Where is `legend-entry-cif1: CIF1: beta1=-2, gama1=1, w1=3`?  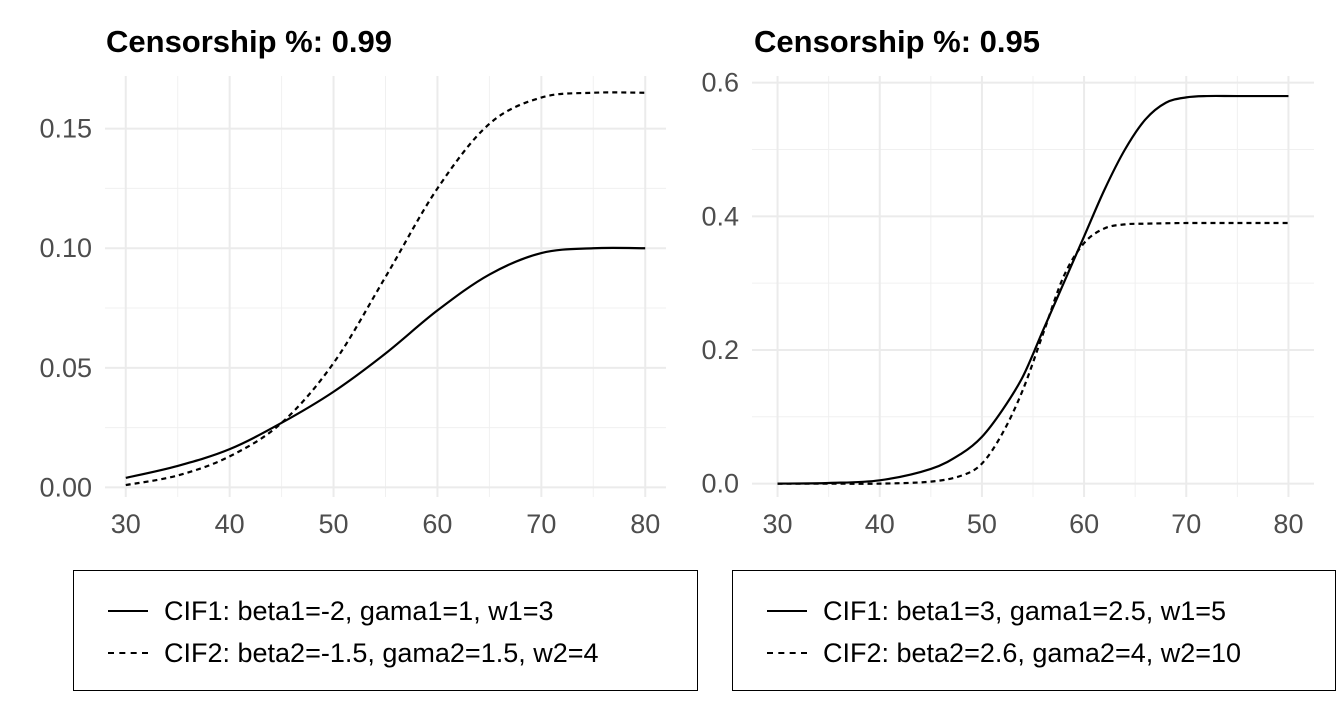 legend-entry-cif1: CIF1: beta1=-2, gama1=1, w1=3 is located at coordinates (314, 611).